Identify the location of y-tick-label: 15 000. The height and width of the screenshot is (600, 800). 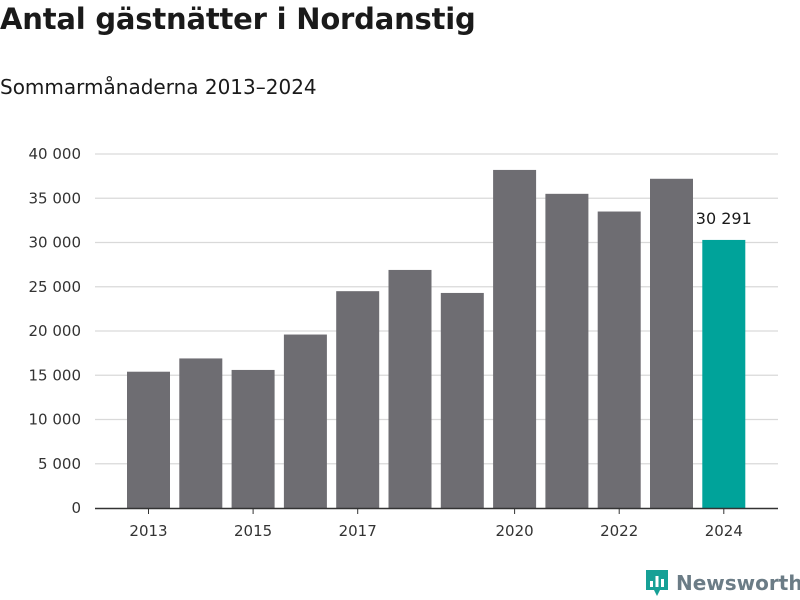
(55, 375).